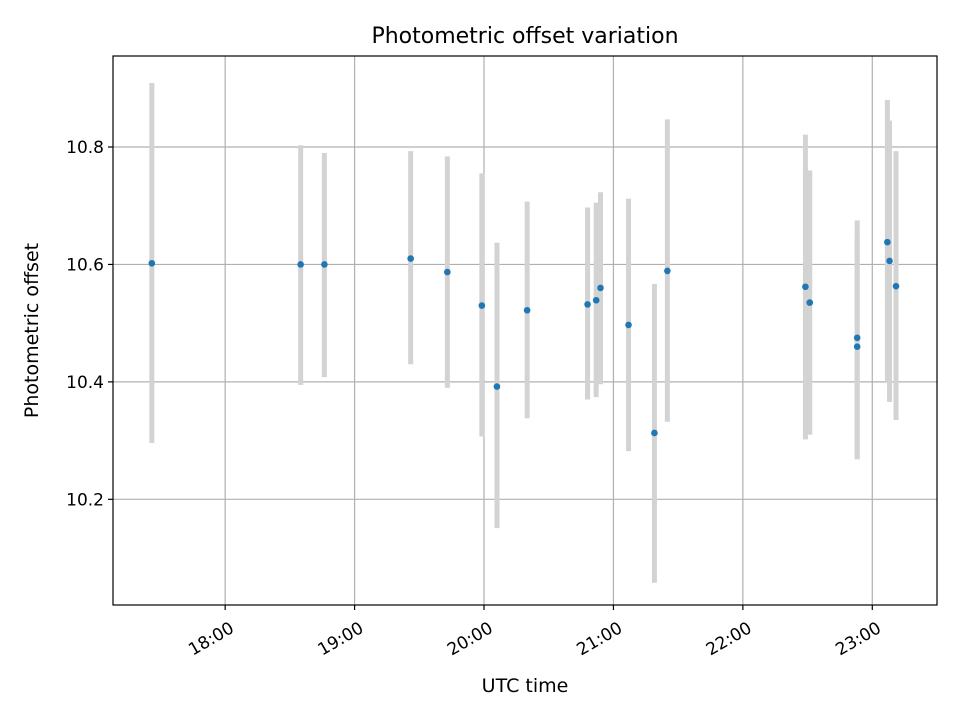 Image resolution: width=960 pixels, height=720 pixels. Describe the element at coordinates (524, 36) in the screenshot. I see `chart-title: Photometric offset variation` at that location.